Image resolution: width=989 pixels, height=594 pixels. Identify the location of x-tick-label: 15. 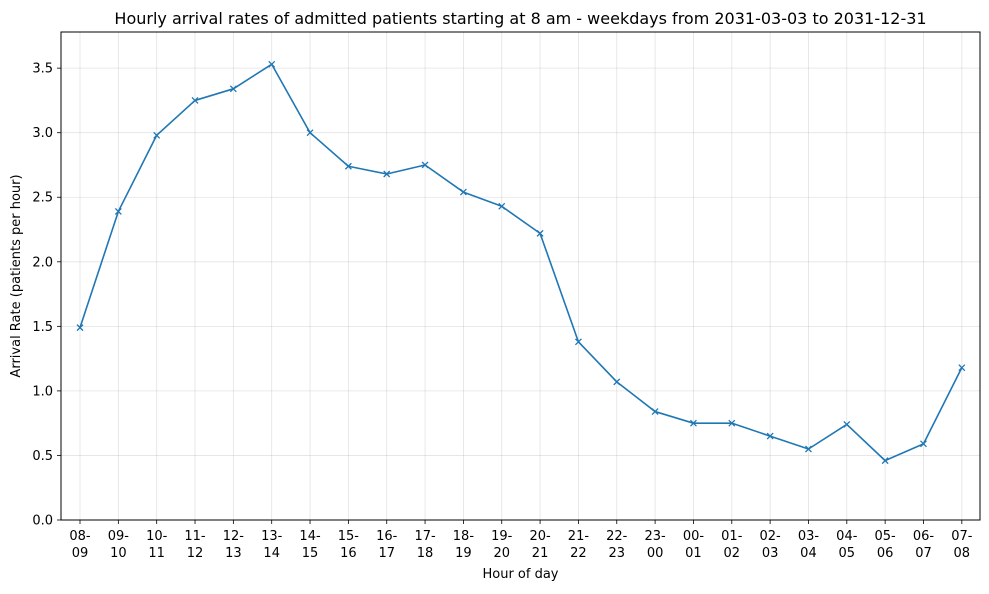
(310, 553).